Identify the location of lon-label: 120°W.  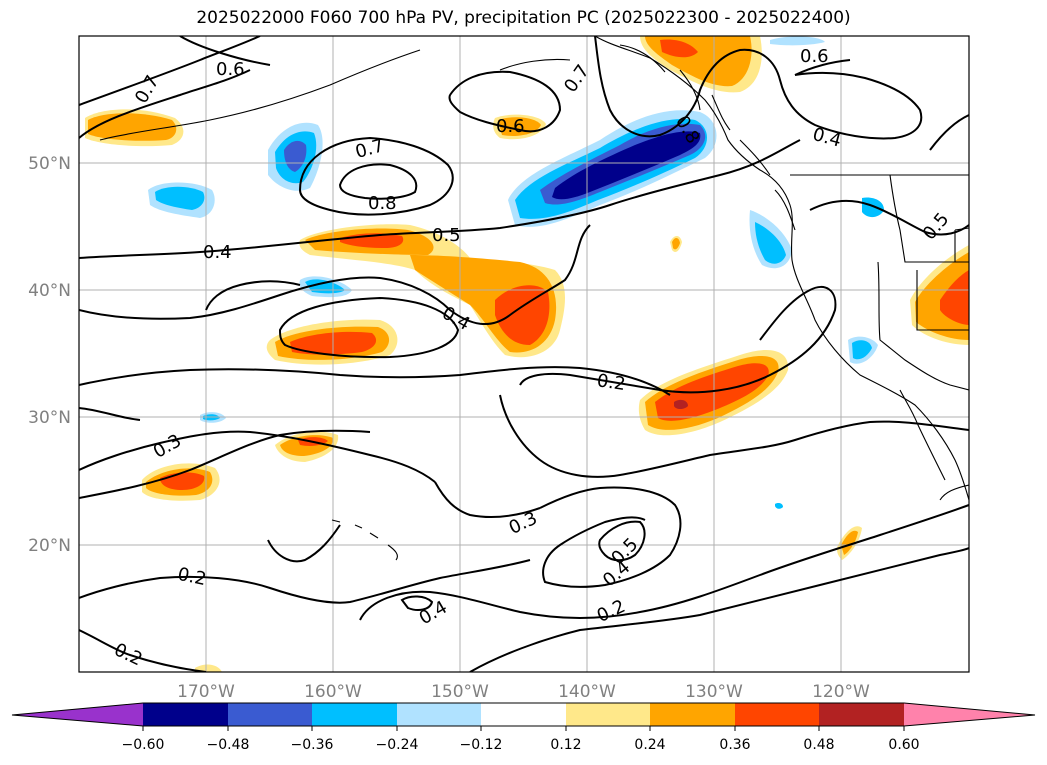
(841, 692).